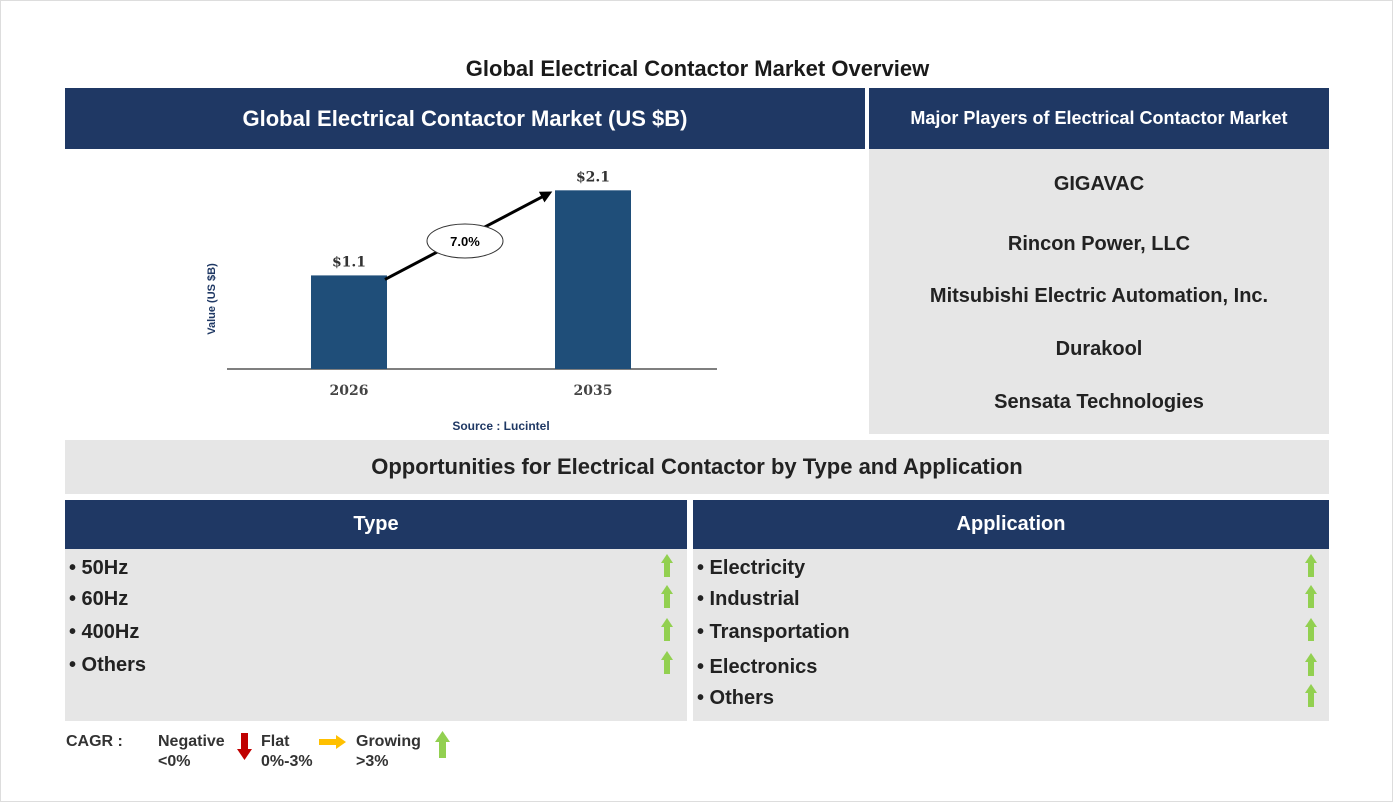 Image resolution: width=1393 pixels, height=802 pixels. What do you see at coordinates (388, 752) in the screenshot?
I see `legend-growing: Growing >3%` at bounding box center [388, 752].